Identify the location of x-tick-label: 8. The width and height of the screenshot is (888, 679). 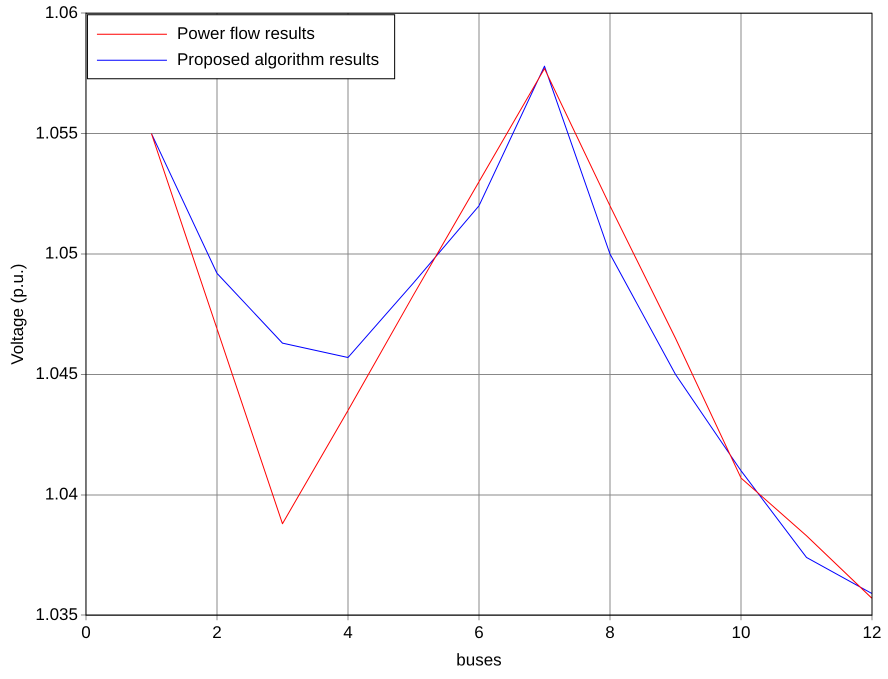
(610, 632).